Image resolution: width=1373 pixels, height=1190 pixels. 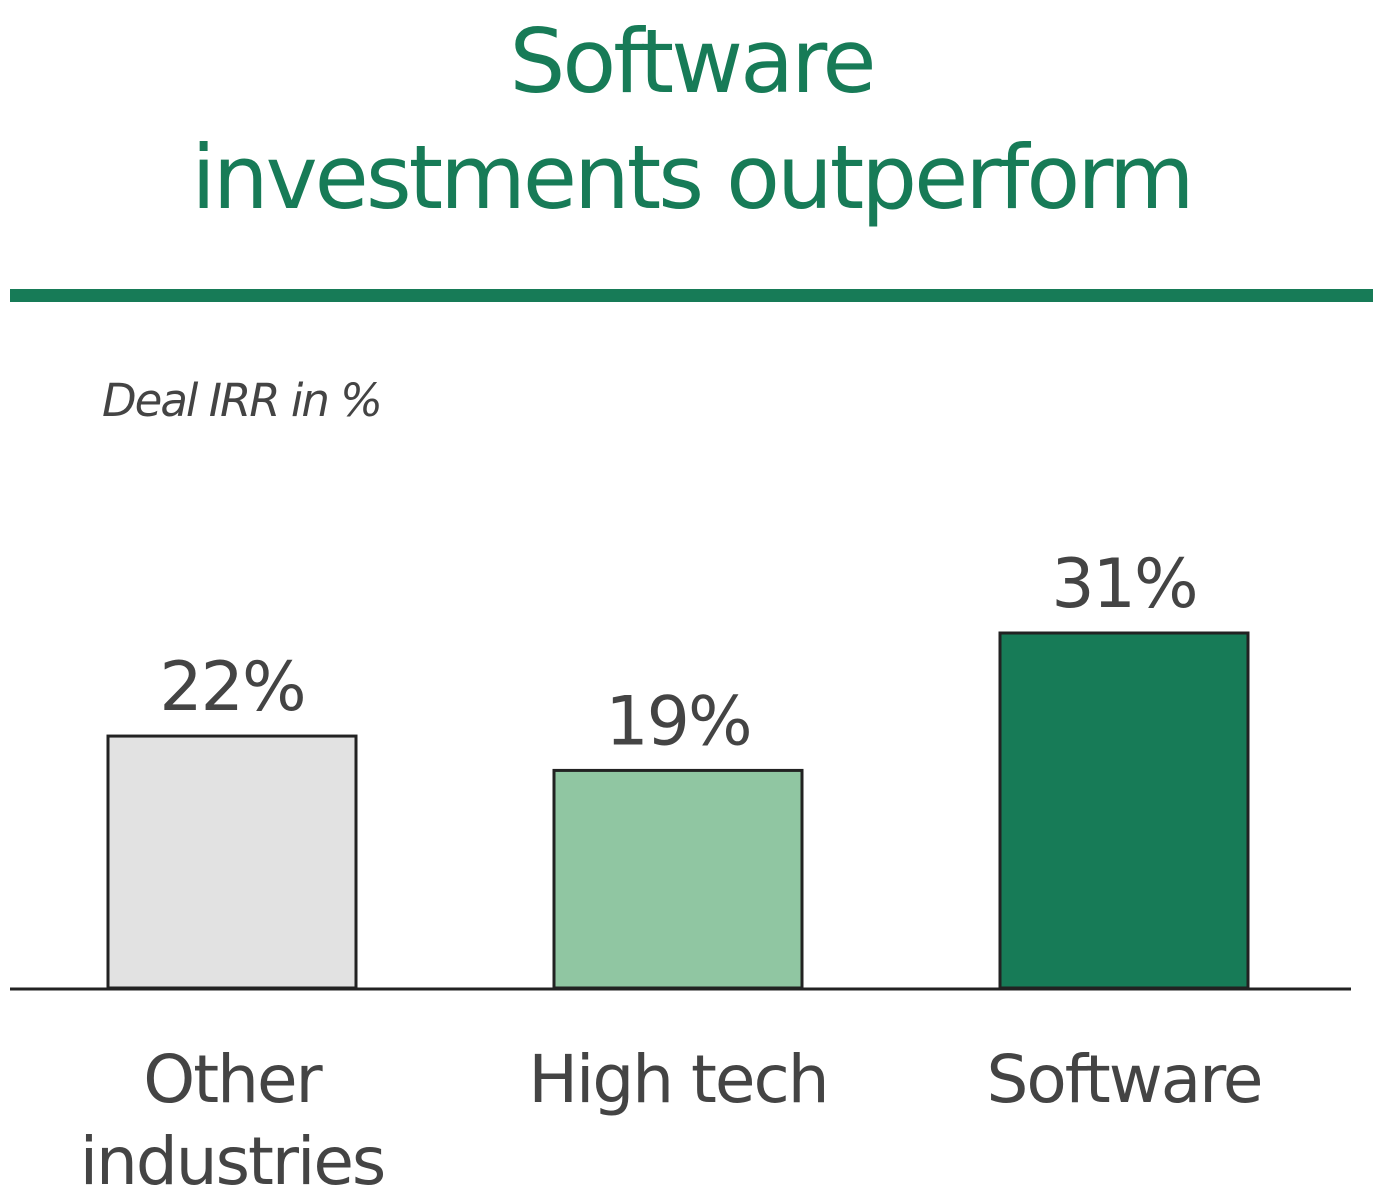 I want to click on category-label: Other industries, so click(x=232, y=1115).